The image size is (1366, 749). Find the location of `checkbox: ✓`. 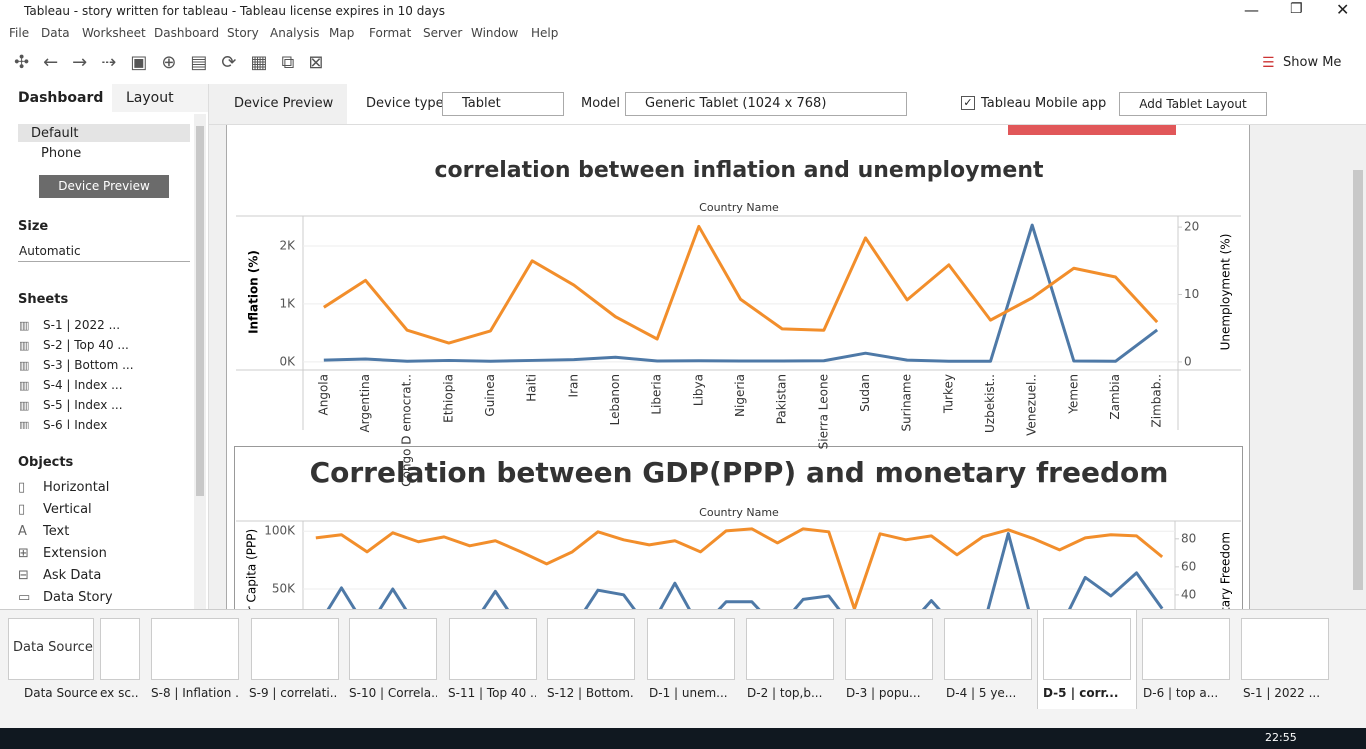

checkbox: ✓ is located at coordinates (968, 103).